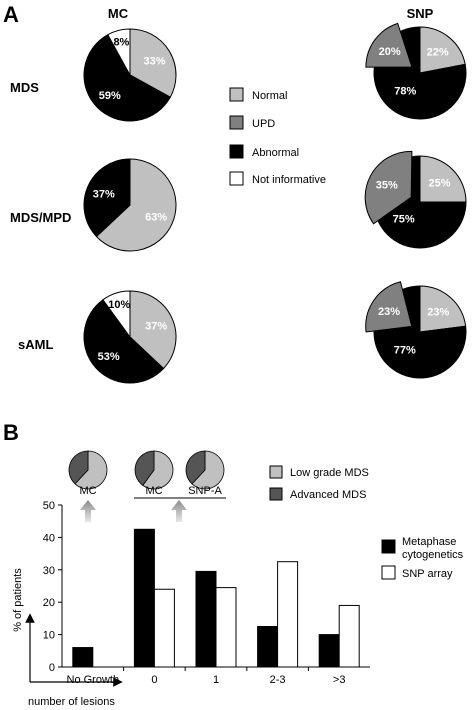  Describe the element at coordinates (216, 680) in the screenshot. I see `x-tick-label: 1` at that location.